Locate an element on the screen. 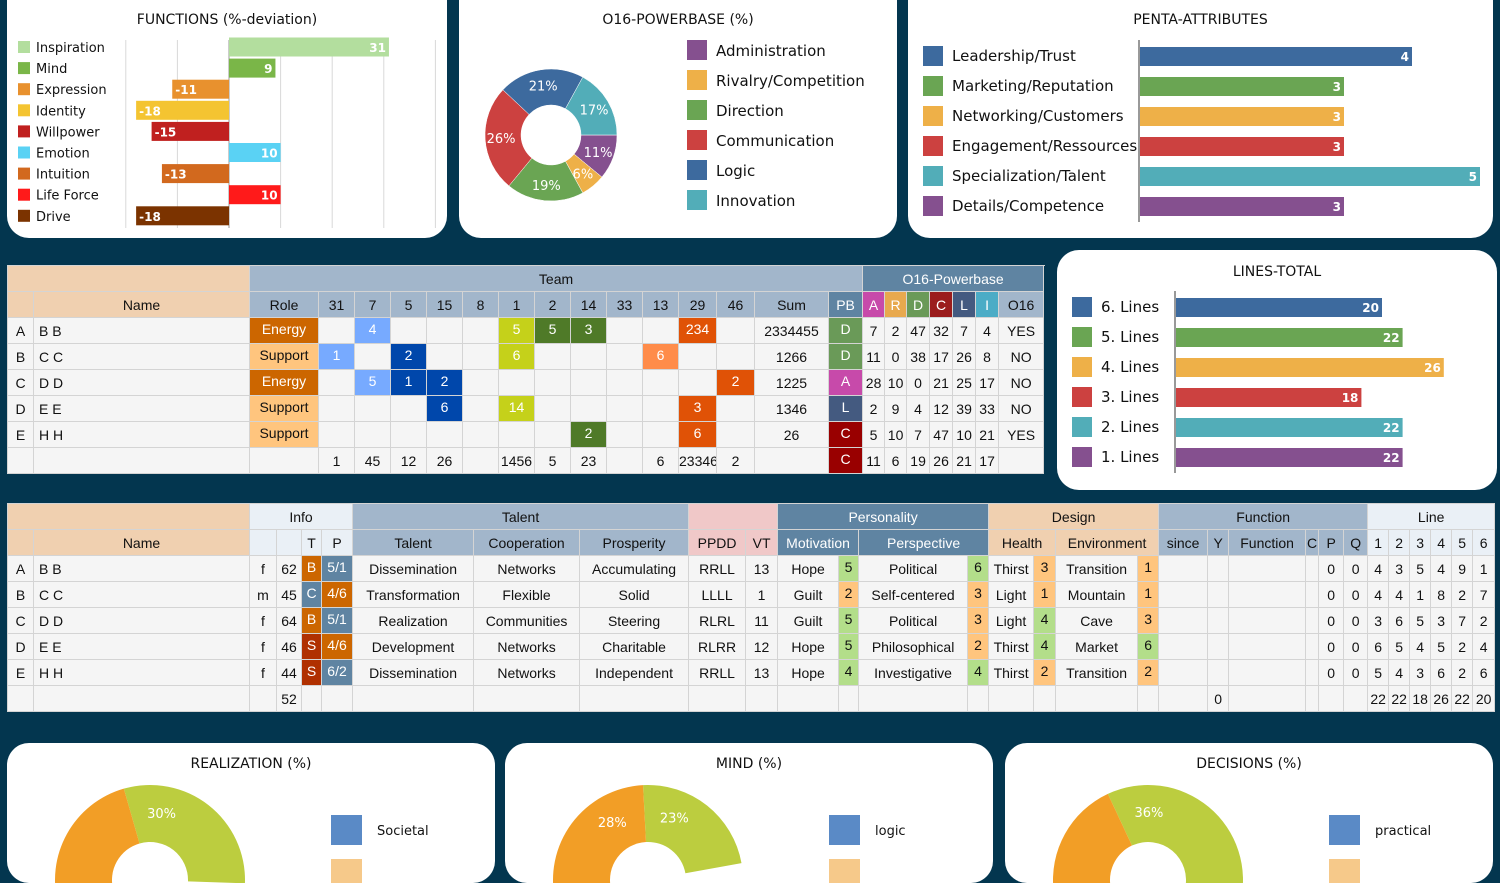  pb-score: 7 is located at coordinates (964, 330).